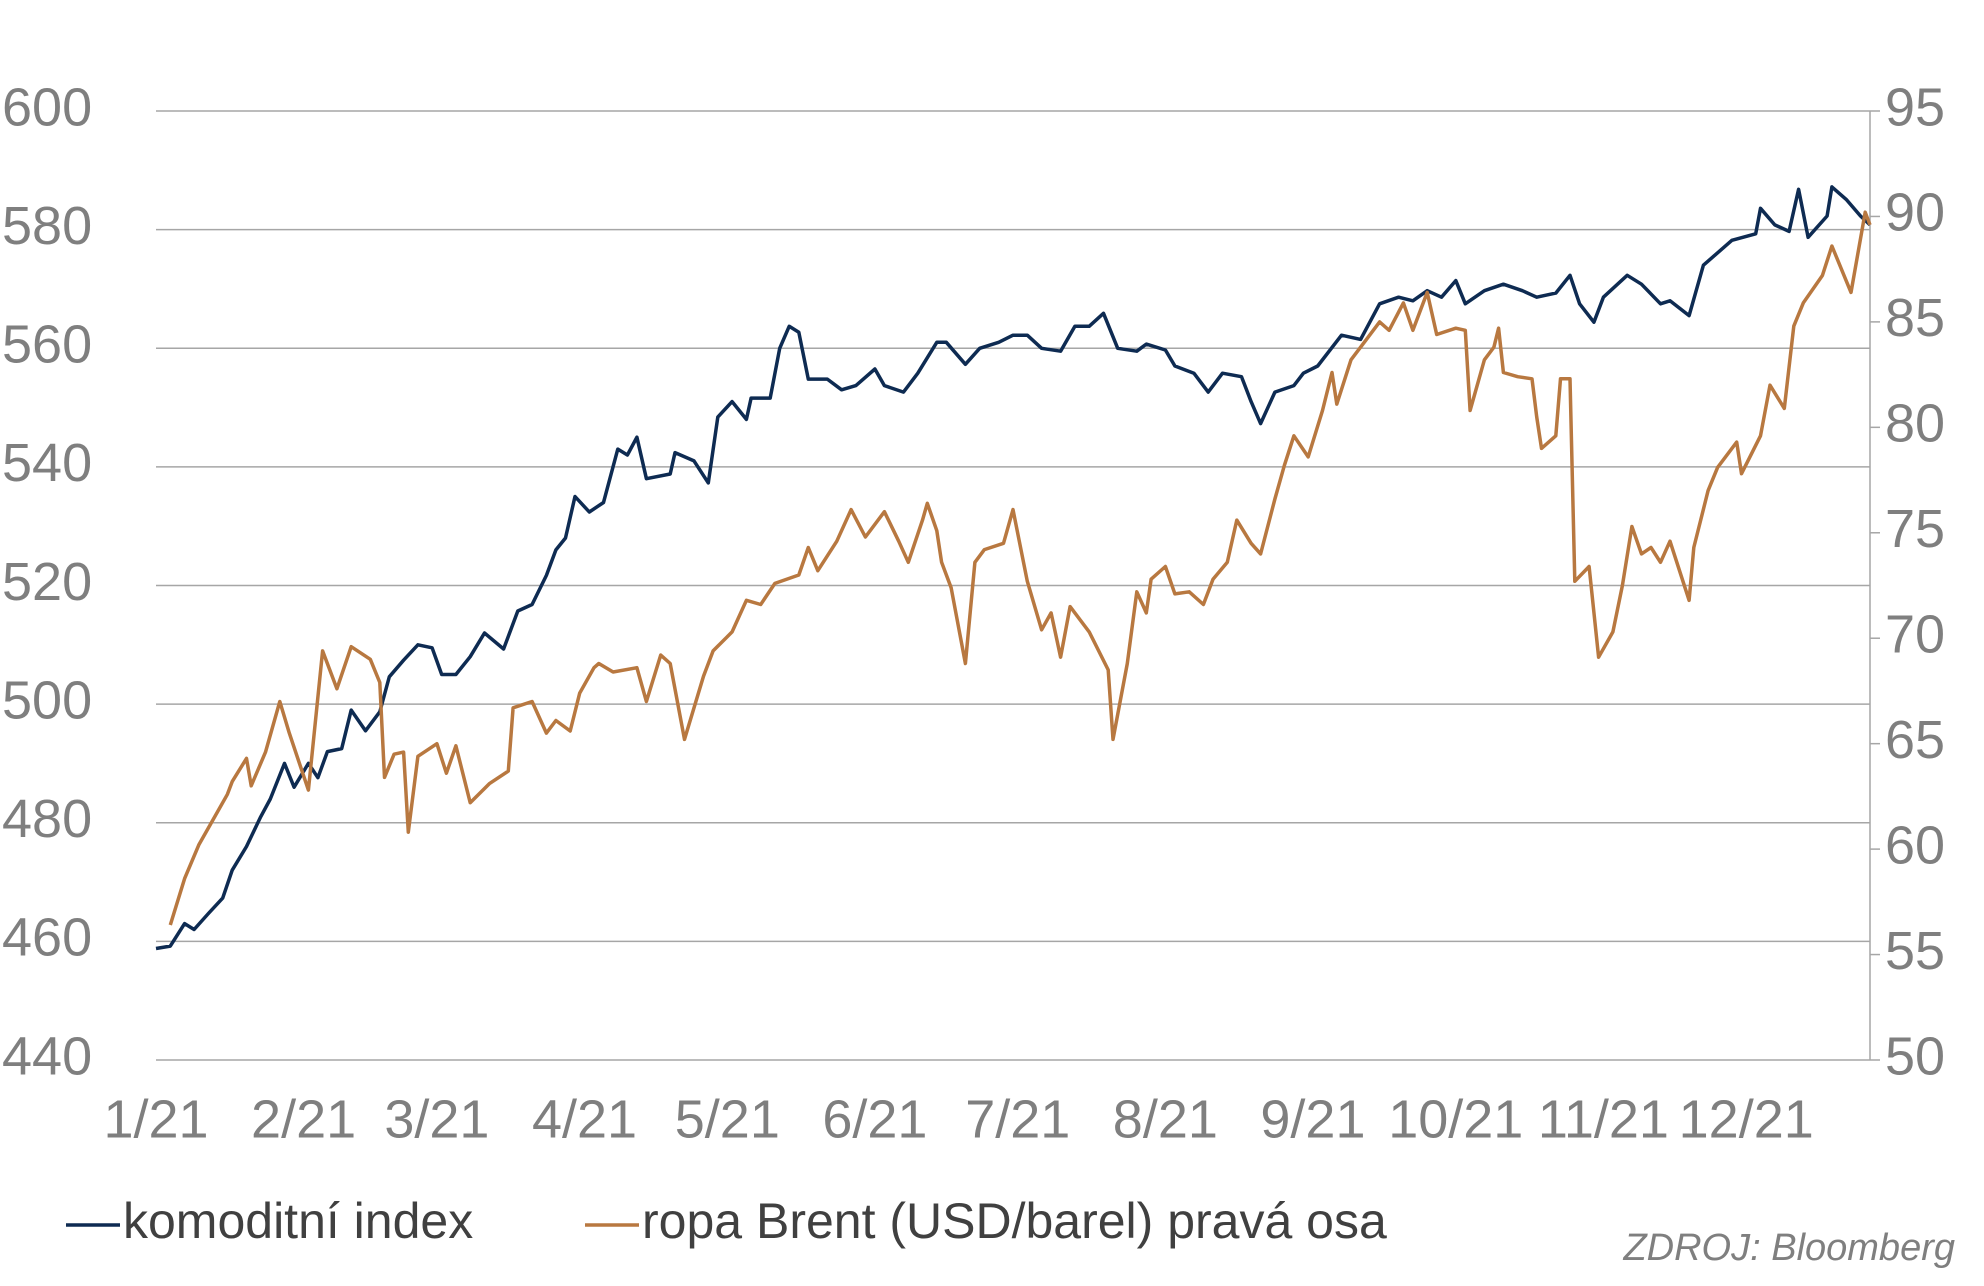  I want to click on source-note: ZDROJ: Bloomberg, so click(1788, 1248).